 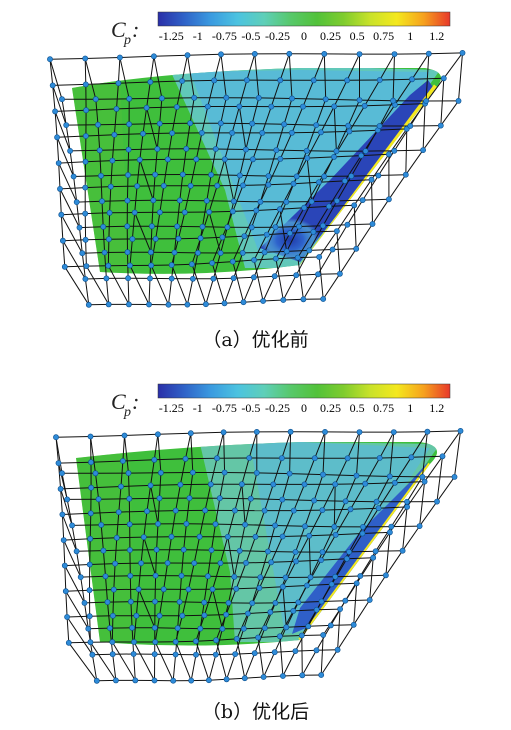 I want to click on colorbar-tick-label: 0.75, so click(x=383, y=408).